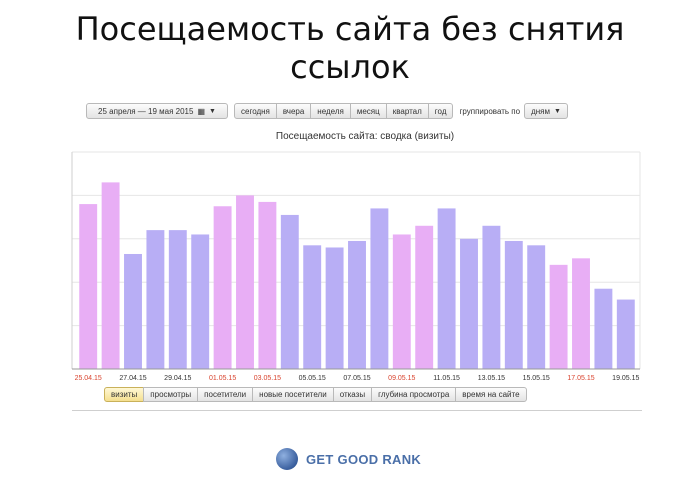 Image resolution: width=700 pixels, height=500 pixels. I want to click on logo-text: GET GOOD RANK, so click(364, 459).